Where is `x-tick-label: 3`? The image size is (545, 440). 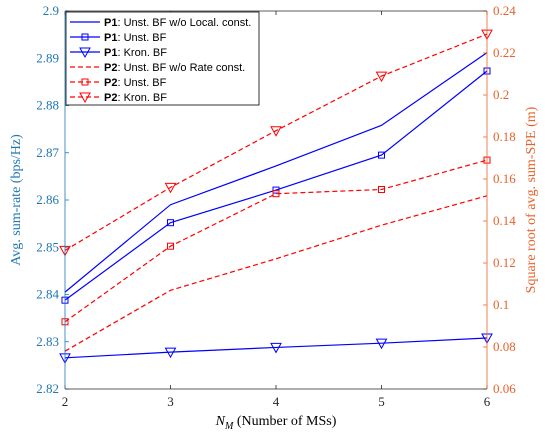 x-tick-label: 3 is located at coordinates (170, 401).